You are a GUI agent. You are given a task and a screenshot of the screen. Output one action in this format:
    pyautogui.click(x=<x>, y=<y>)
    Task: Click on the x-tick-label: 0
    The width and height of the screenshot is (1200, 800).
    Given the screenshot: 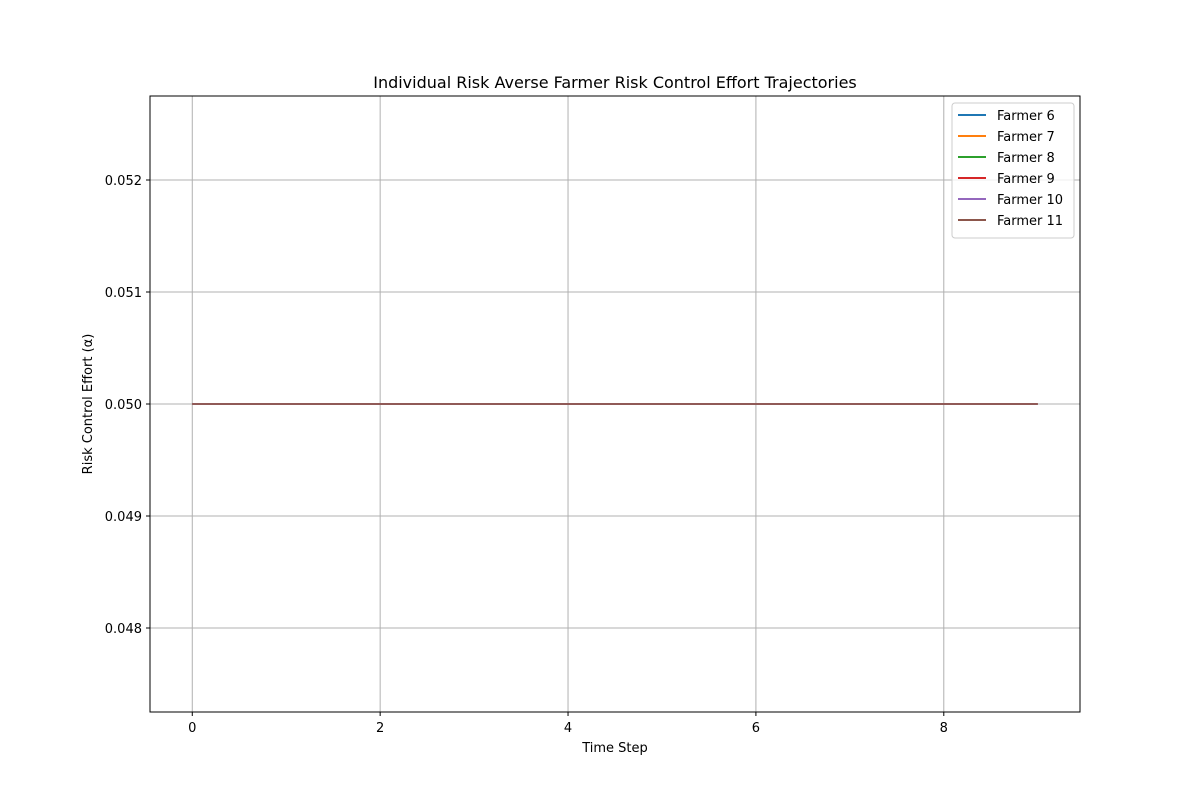 What is the action you would take?
    pyautogui.click(x=192, y=728)
    